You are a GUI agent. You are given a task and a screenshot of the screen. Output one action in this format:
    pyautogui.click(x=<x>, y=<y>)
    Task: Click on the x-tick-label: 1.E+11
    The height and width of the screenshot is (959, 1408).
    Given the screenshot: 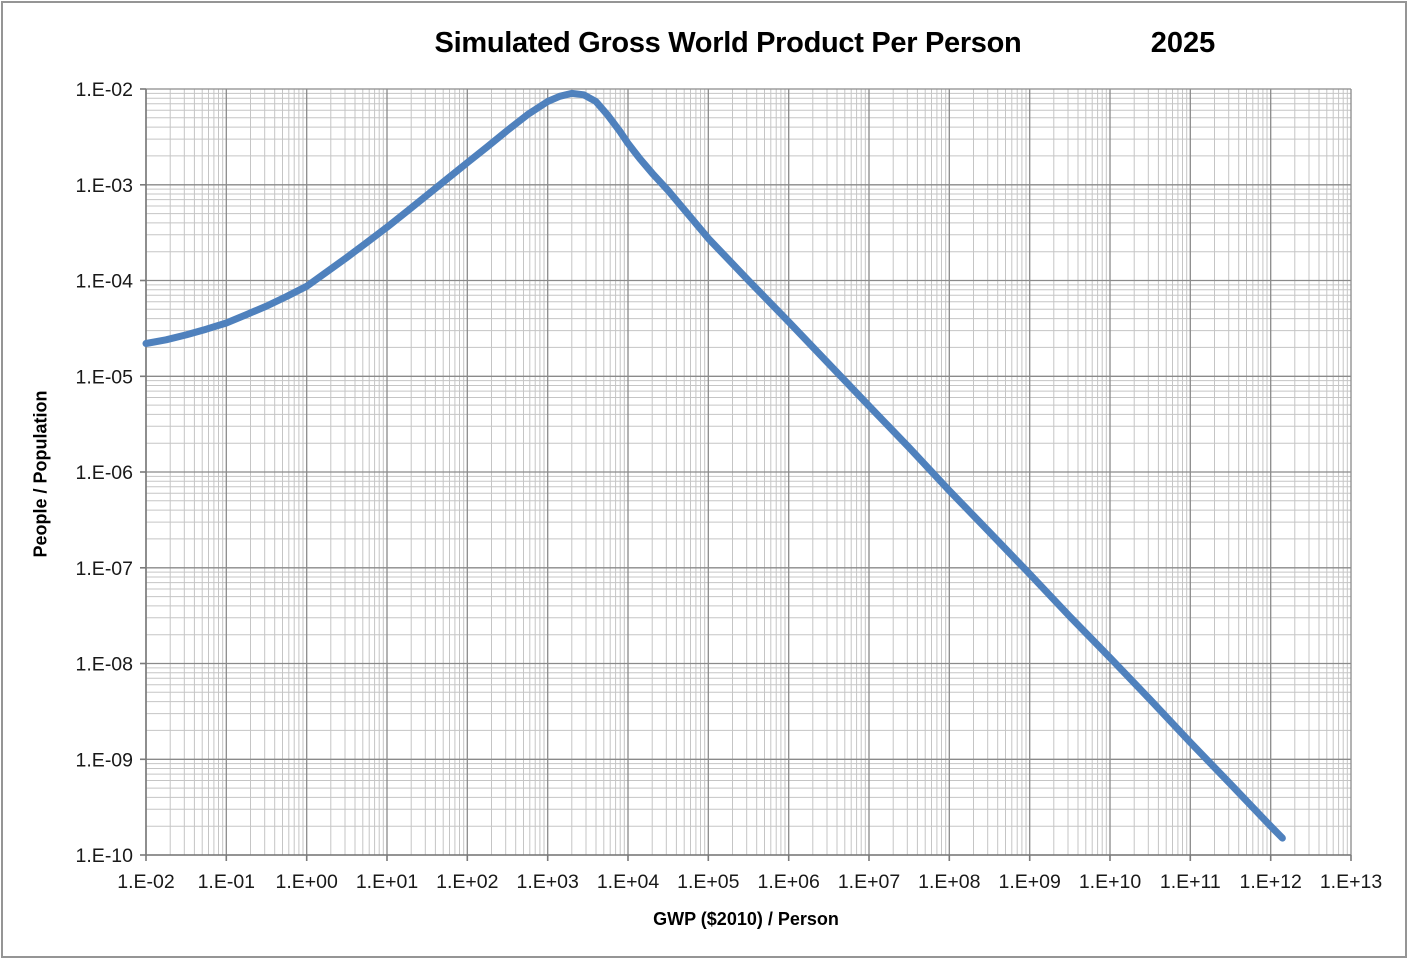 What is the action you would take?
    pyautogui.click(x=1190, y=882)
    